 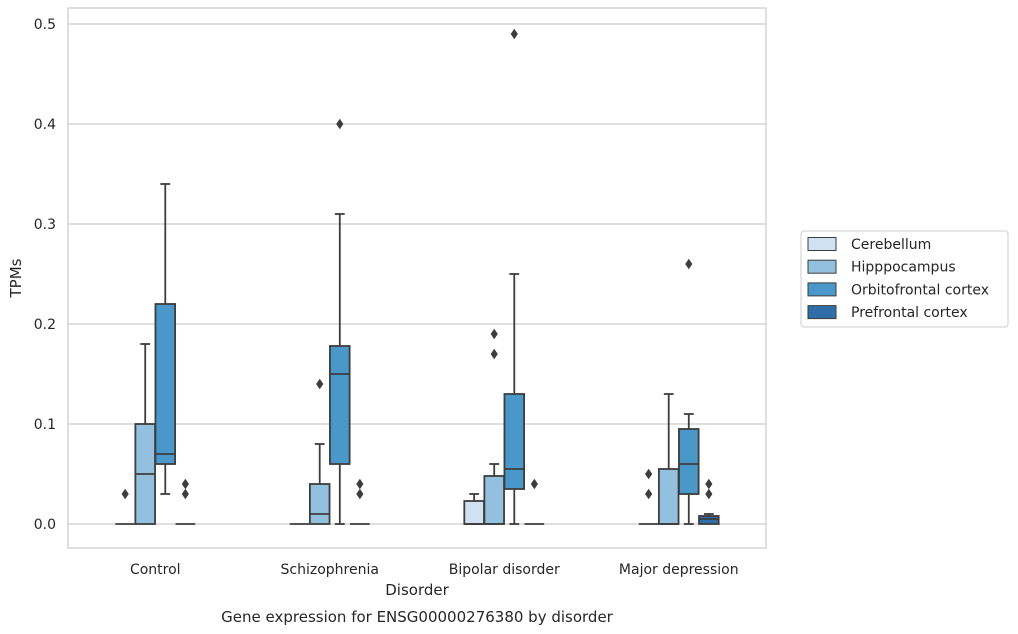 What do you see at coordinates (504, 570) in the screenshot?
I see `x-tick-label: Bipolar disorder` at bounding box center [504, 570].